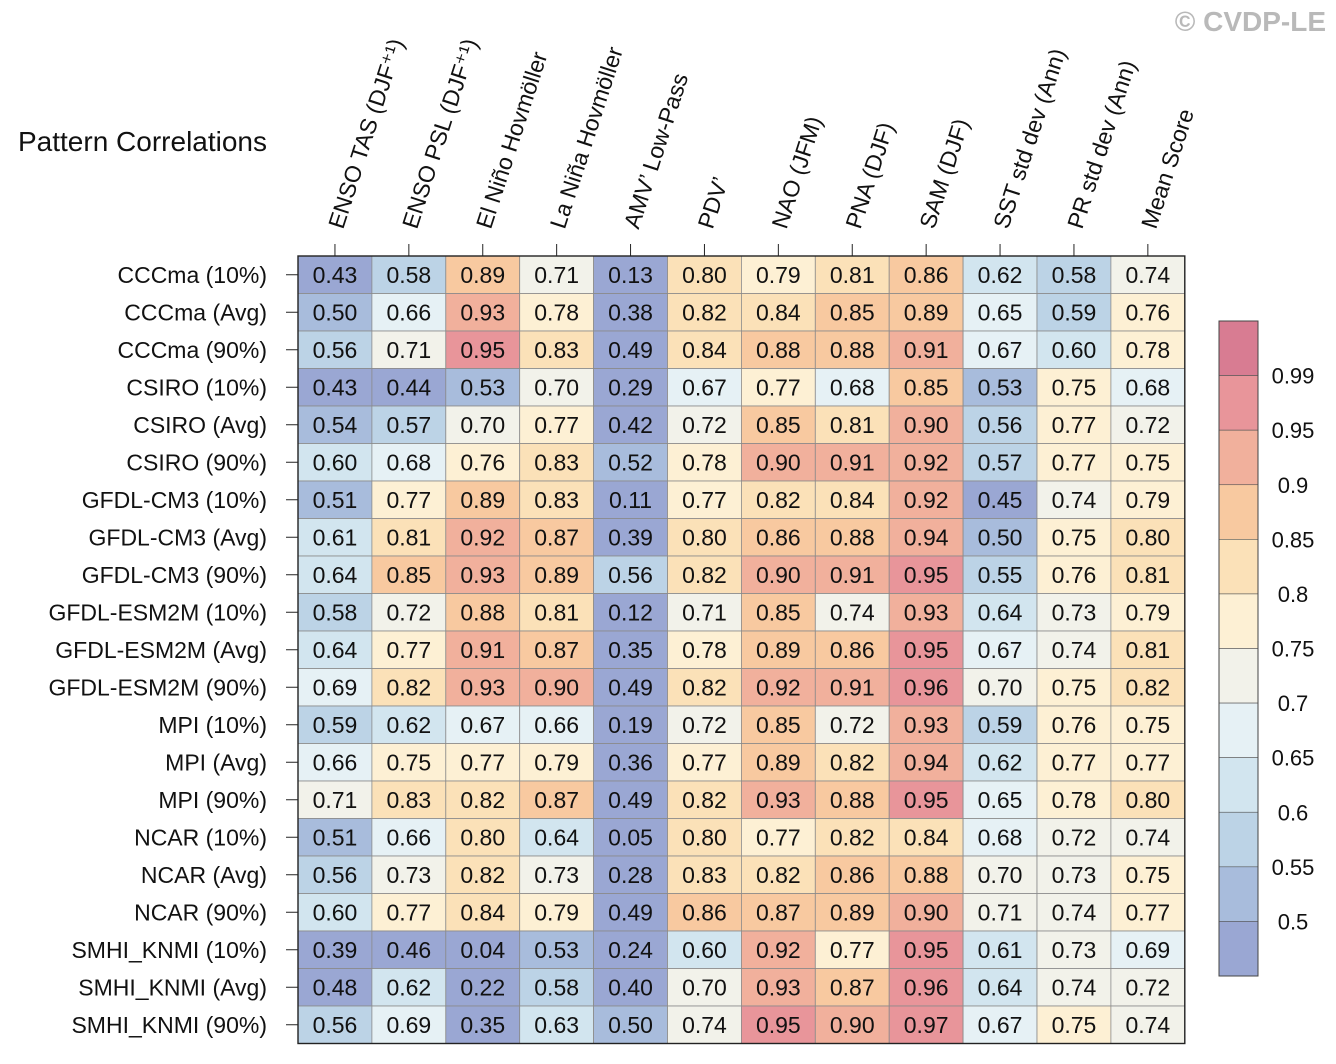  Describe the element at coordinates (1293, 430) in the screenshot. I see `colorbar-tick-label: 0.95` at that location.